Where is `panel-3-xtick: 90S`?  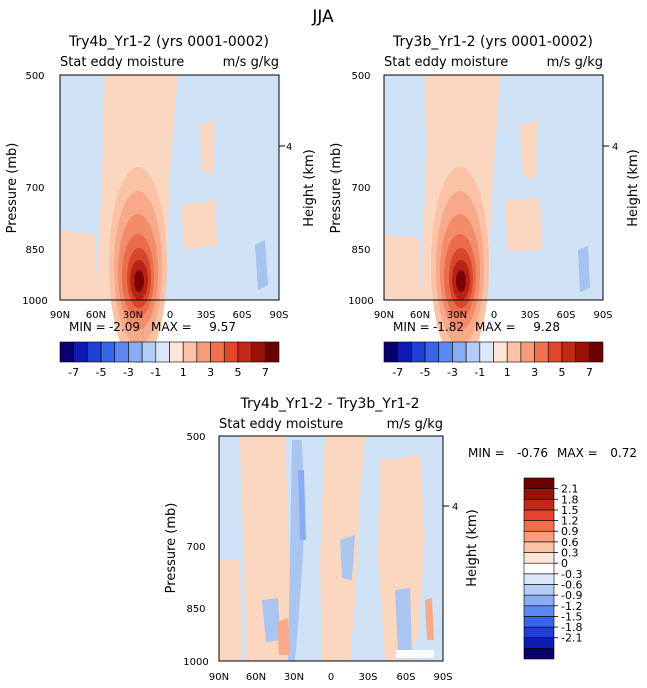
panel-3-xtick: 90S is located at coordinates (442, 677).